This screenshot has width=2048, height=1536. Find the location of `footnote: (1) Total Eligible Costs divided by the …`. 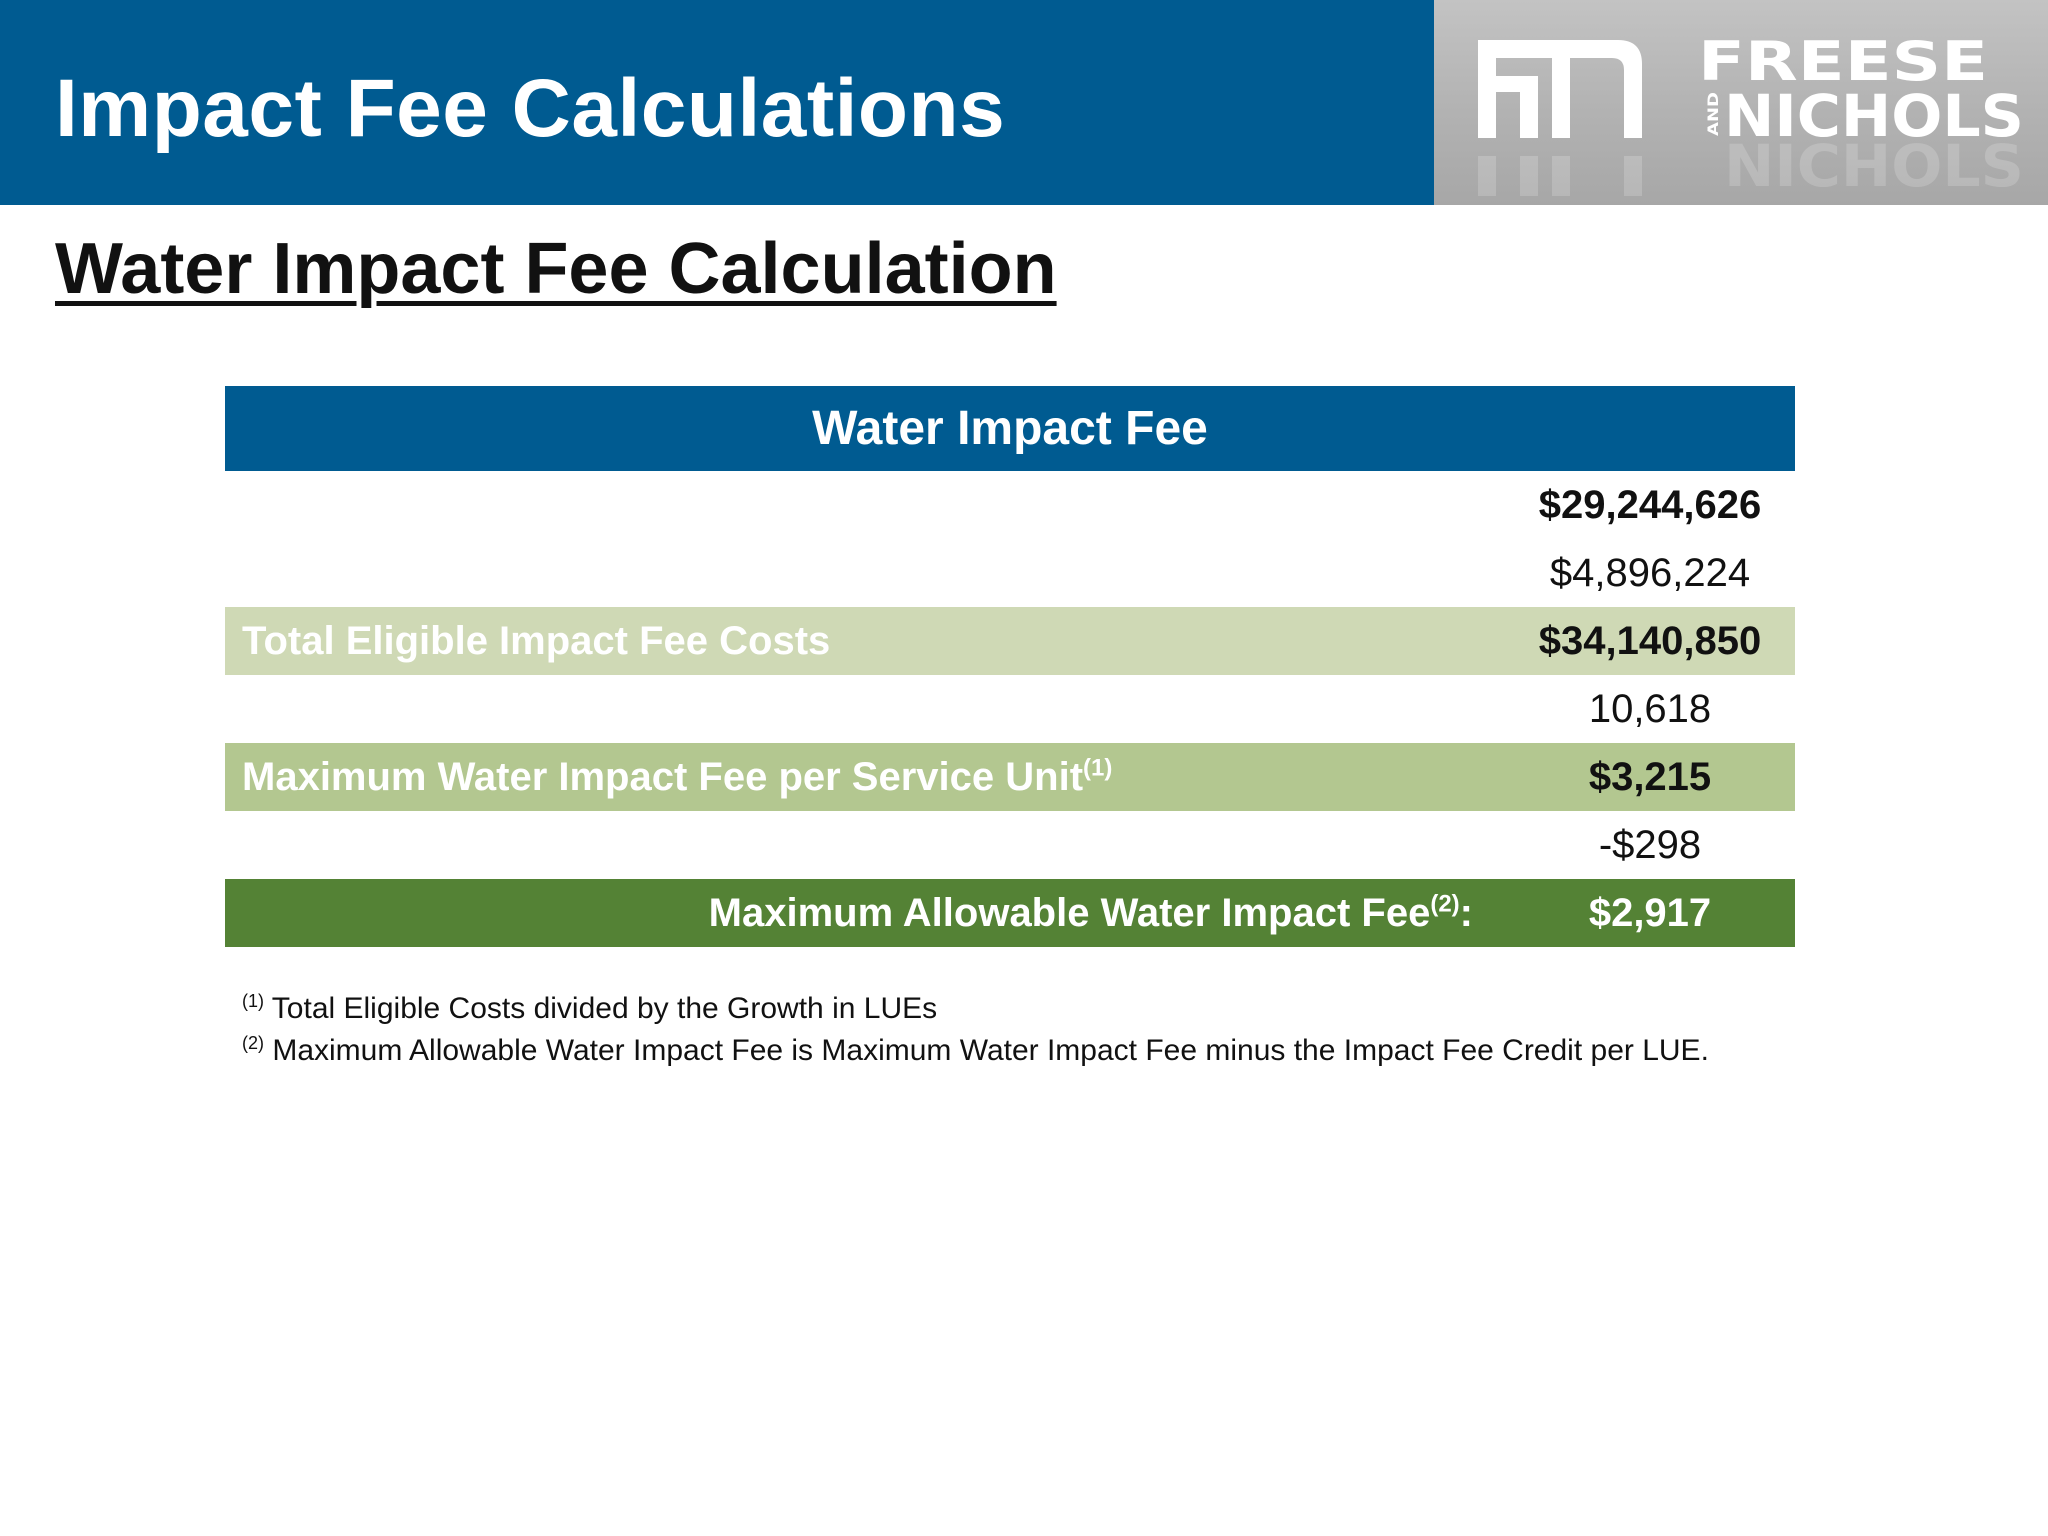

footnote: (1) Total Eligible Costs divided by the … is located at coordinates (975, 1009).